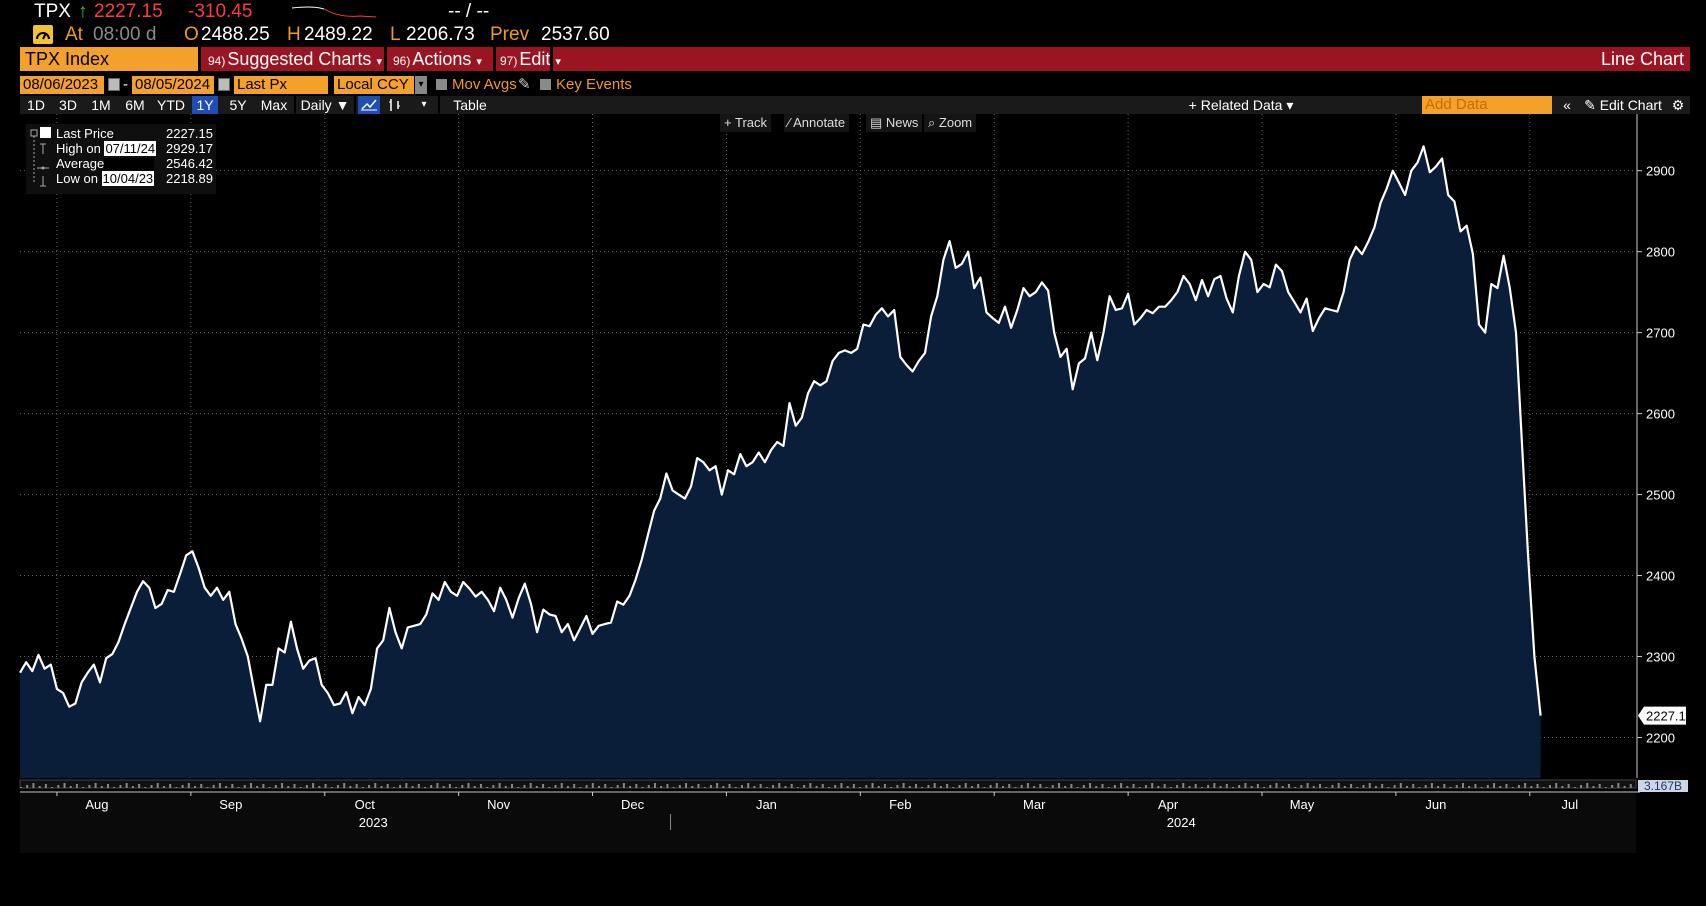 The width and height of the screenshot is (1706, 906). I want to click on range-1m-button: 1M, so click(101, 105).